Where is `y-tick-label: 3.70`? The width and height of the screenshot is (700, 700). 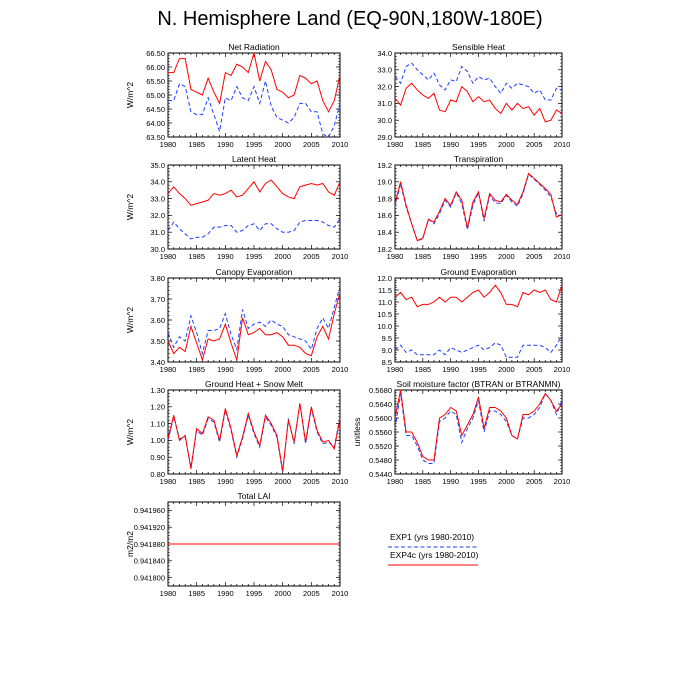
y-tick-label: 3.70 is located at coordinates (157, 299).